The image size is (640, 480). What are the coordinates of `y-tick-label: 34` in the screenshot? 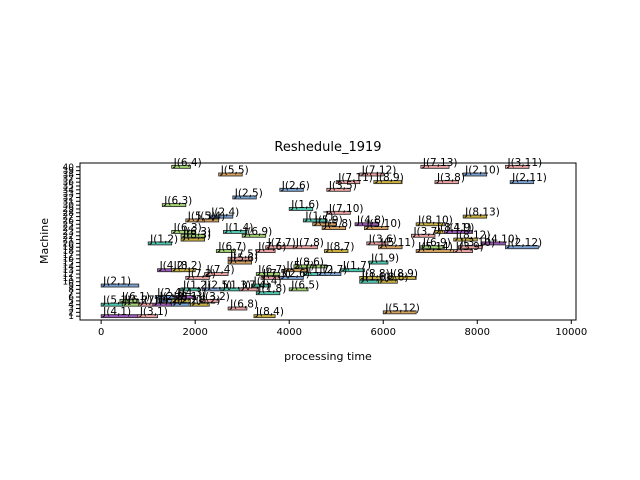 It's located at (69, 191).